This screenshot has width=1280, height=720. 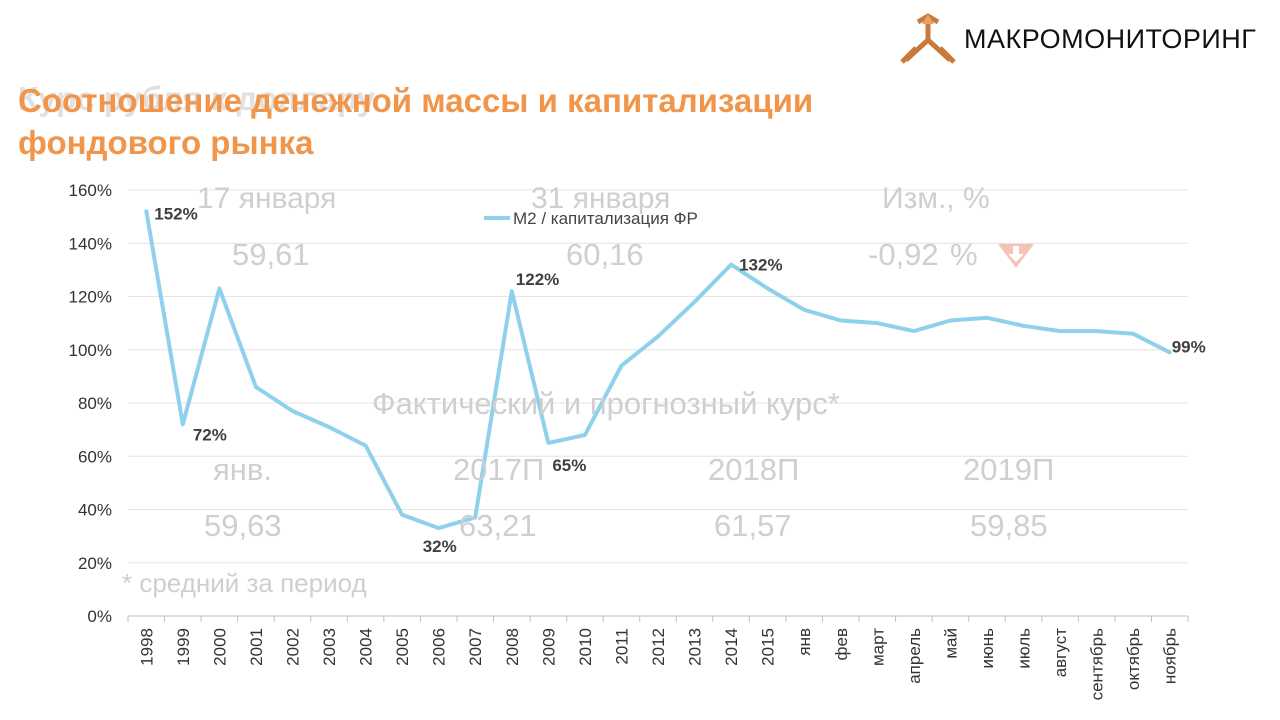 What do you see at coordinates (841, 644) in the screenshot?
I see `x-tick-label: фев` at bounding box center [841, 644].